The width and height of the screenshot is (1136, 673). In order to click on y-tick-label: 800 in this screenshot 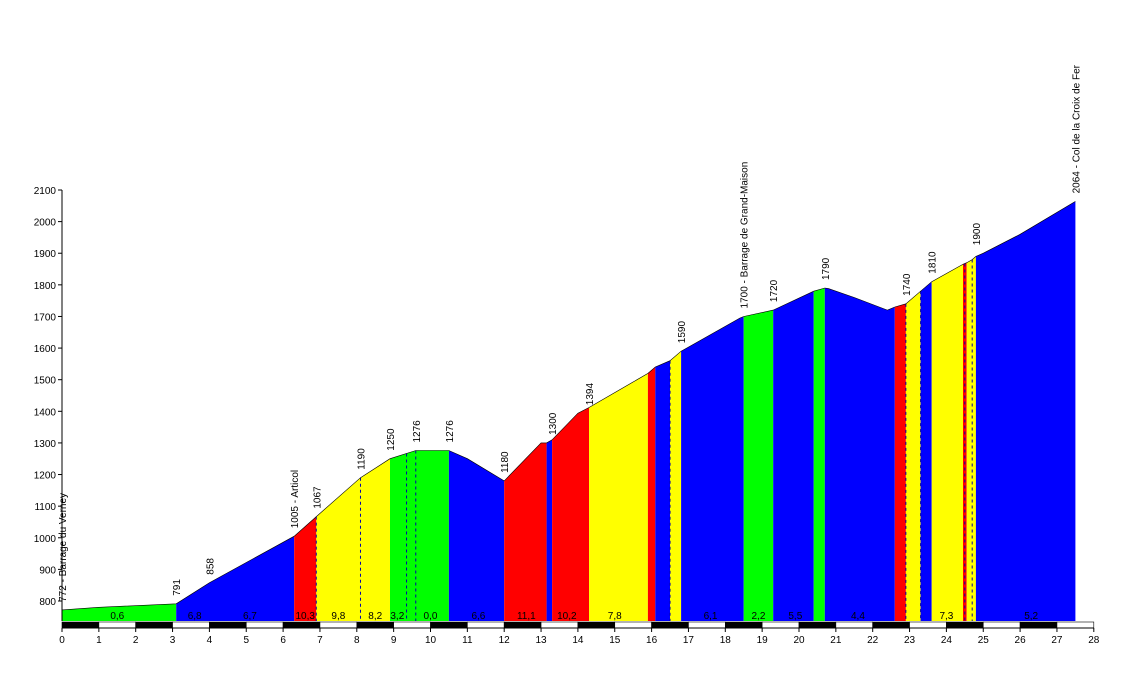, I will do `click(47, 602)`.